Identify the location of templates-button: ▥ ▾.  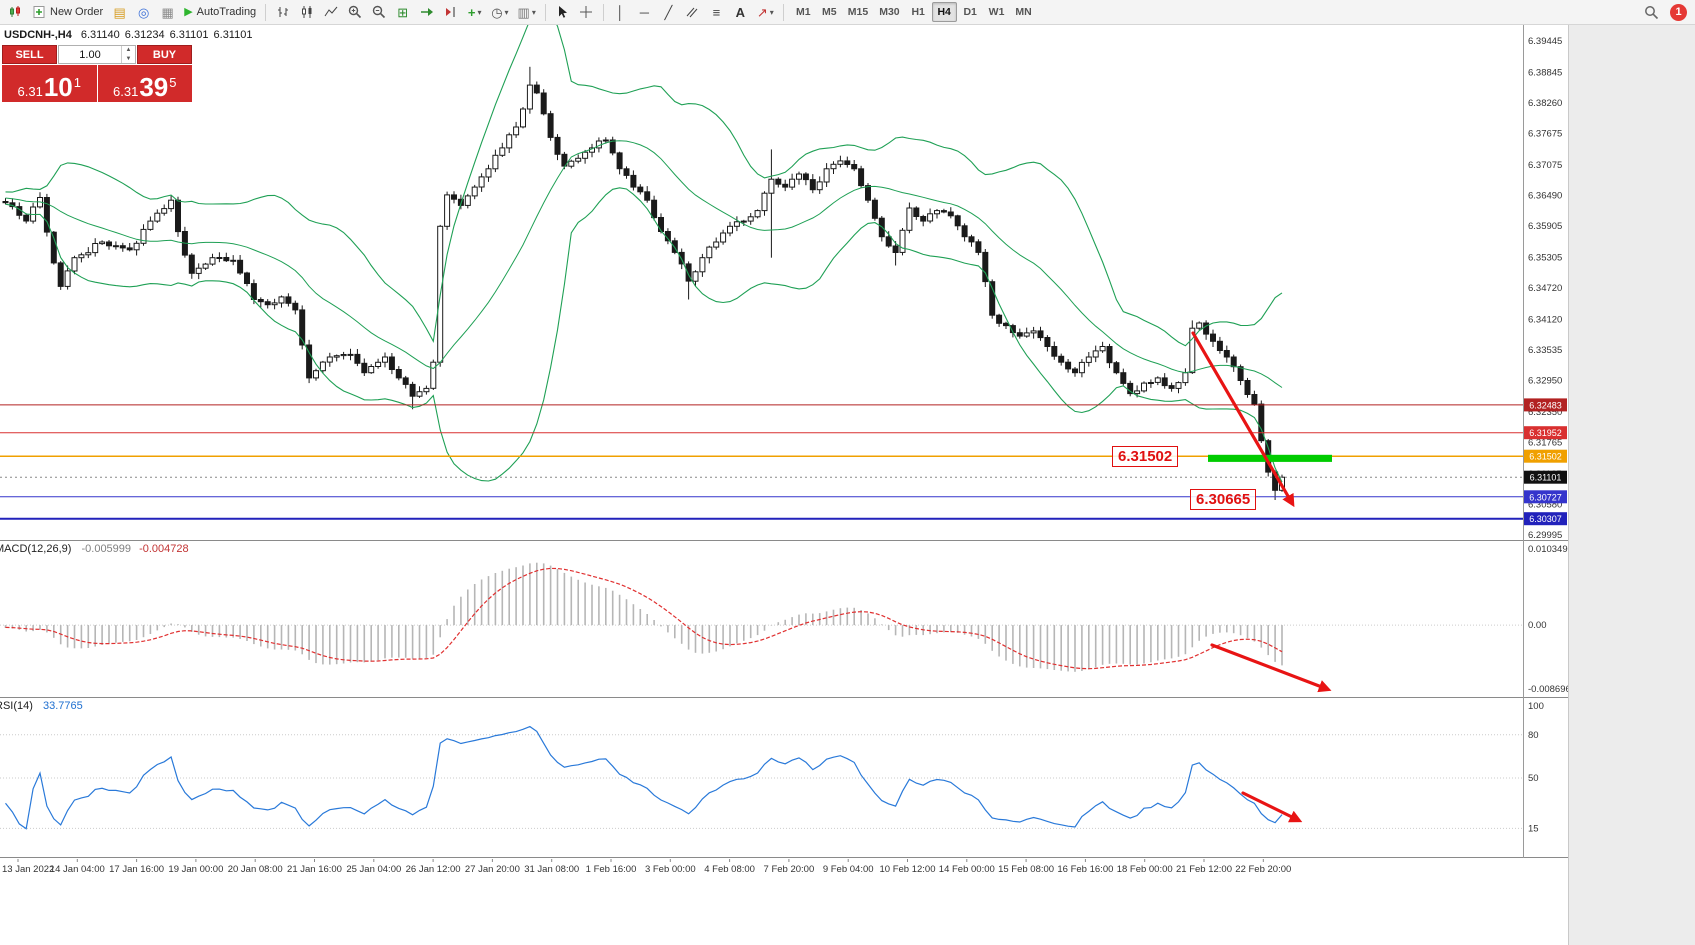
(527, 12).